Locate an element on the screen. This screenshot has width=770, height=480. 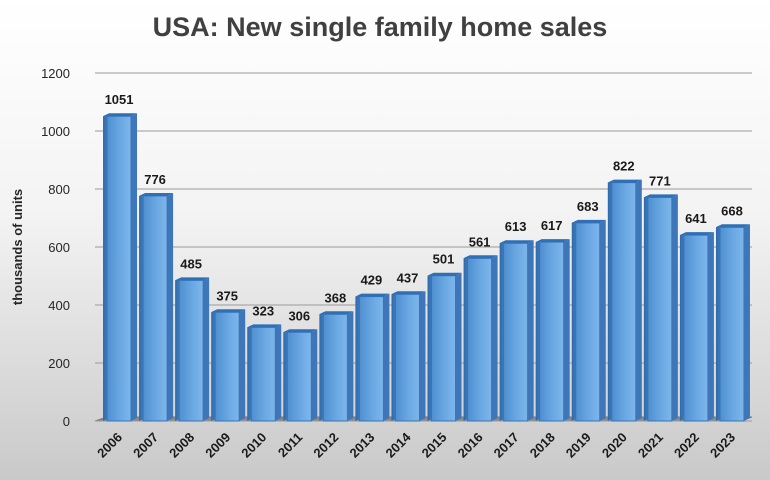
x-tick-label: 2010 is located at coordinates (253, 445).